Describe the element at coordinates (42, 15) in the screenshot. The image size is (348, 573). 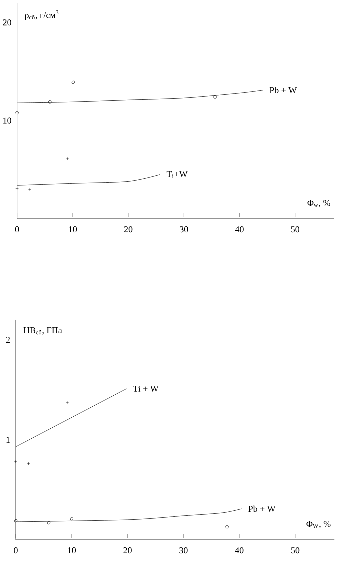
I see `y-axis-title: ρ$_{сб}$, г/см$^{3}$` at that location.